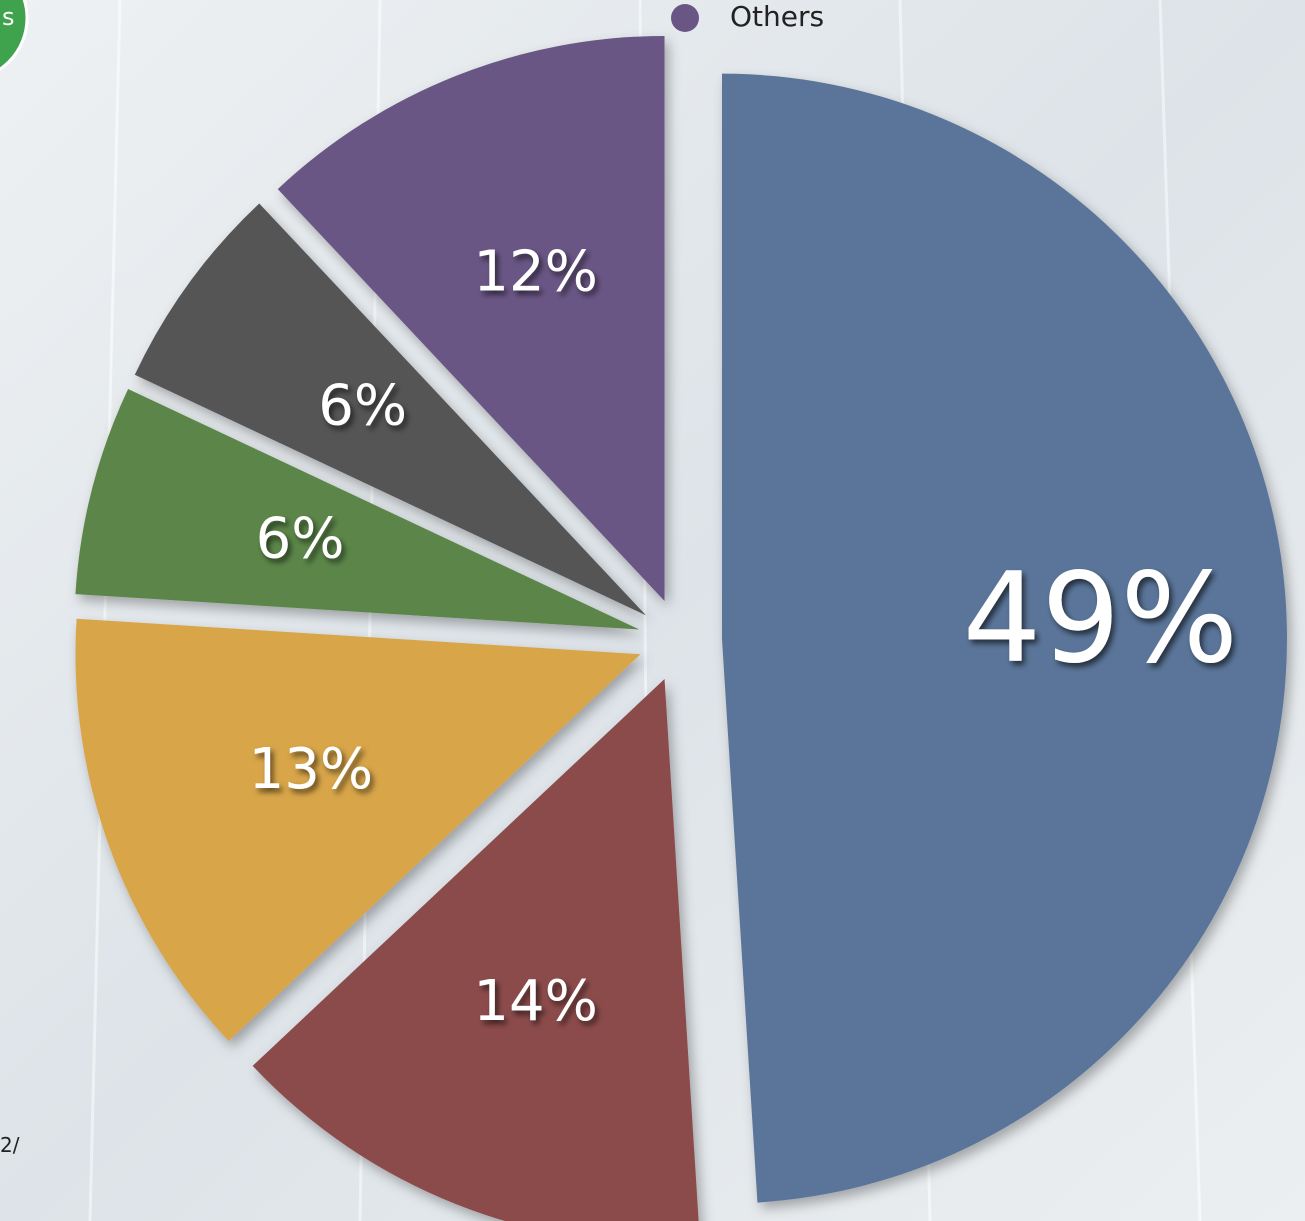 This screenshot has width=1305, height=1221. What do you see at coordinates (535, 1001) in the screenshot?
I see `data-label: 14%` at bounding box center [535, 1001].